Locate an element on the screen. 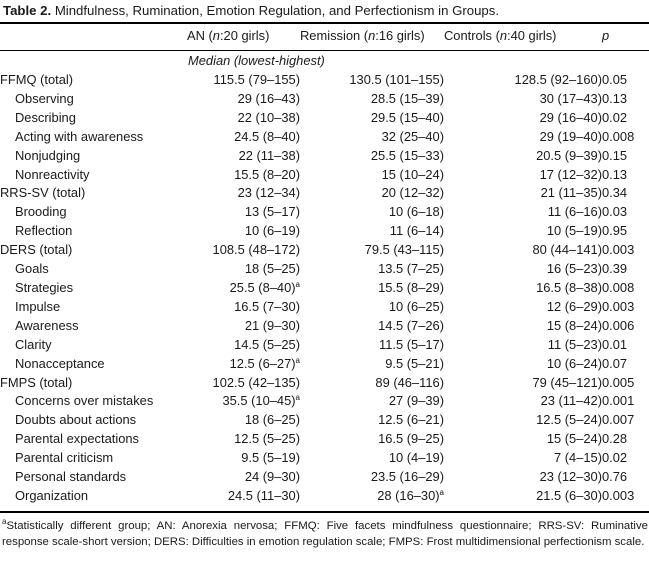  controls-value: 29 (19–40) is located at coordinates (570, 136).